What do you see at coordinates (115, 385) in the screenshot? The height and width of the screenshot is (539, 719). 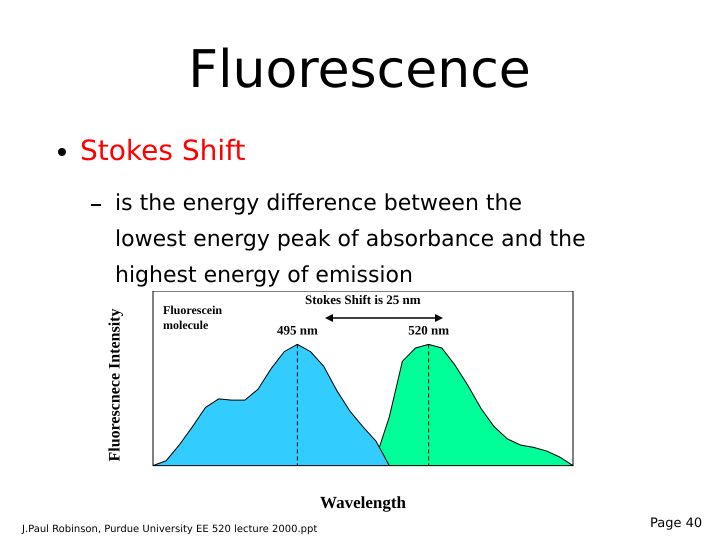 I see `y-axis-title: Fluorescnece Intensity` at bounding box center [115, 385].